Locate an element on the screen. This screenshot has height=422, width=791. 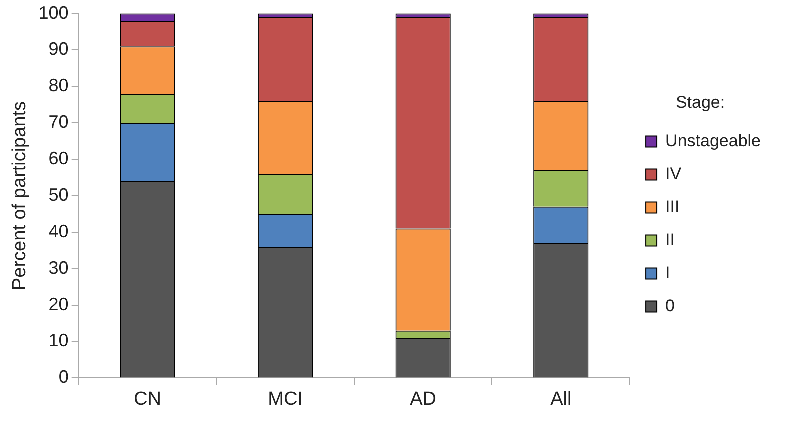
legend-label: II is located at coordinates (670, 240).